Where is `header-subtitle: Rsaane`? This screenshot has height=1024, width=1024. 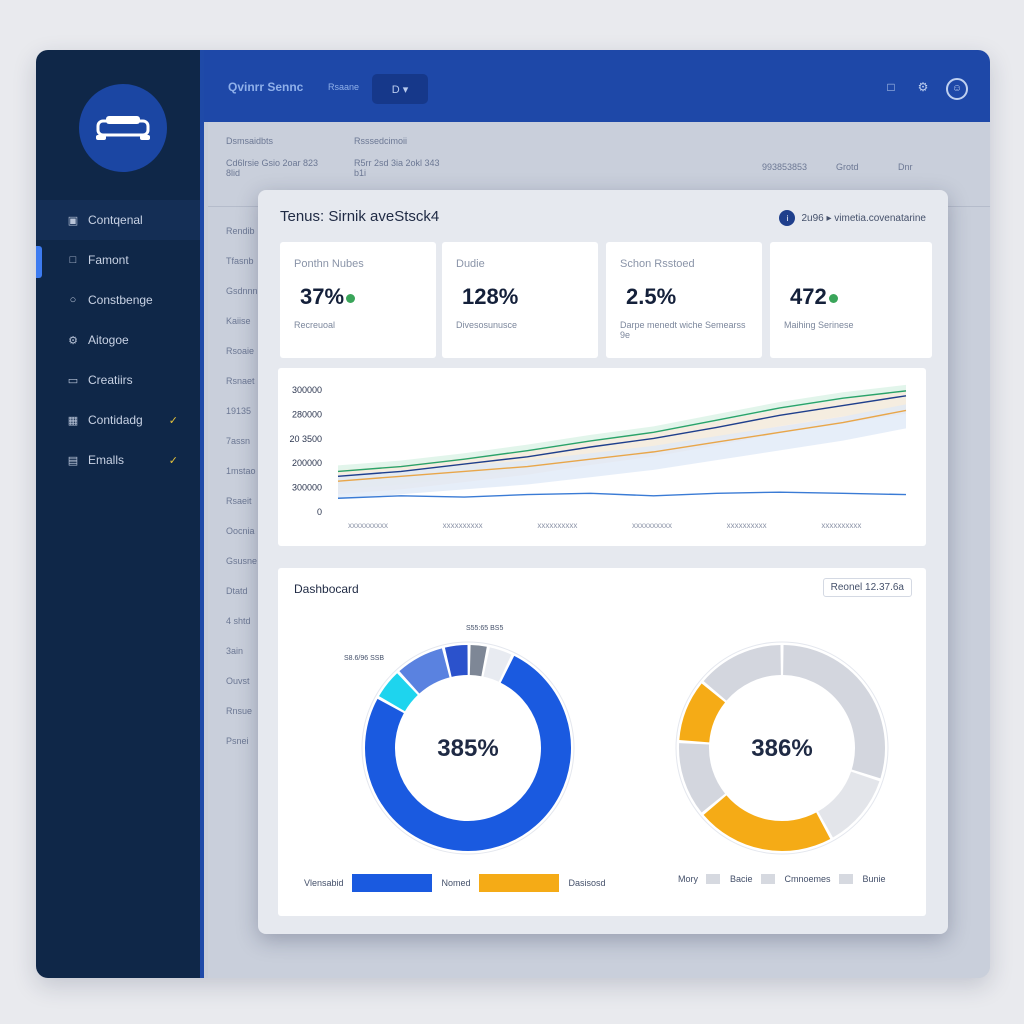 header-subtitle: Rsaane is located at coordinates (344, 87).